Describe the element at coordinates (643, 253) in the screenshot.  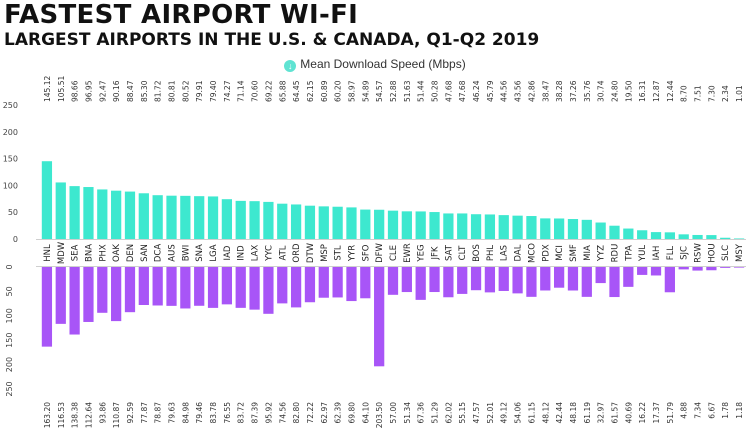
I see `airport-code-yul: YUL` at that location.